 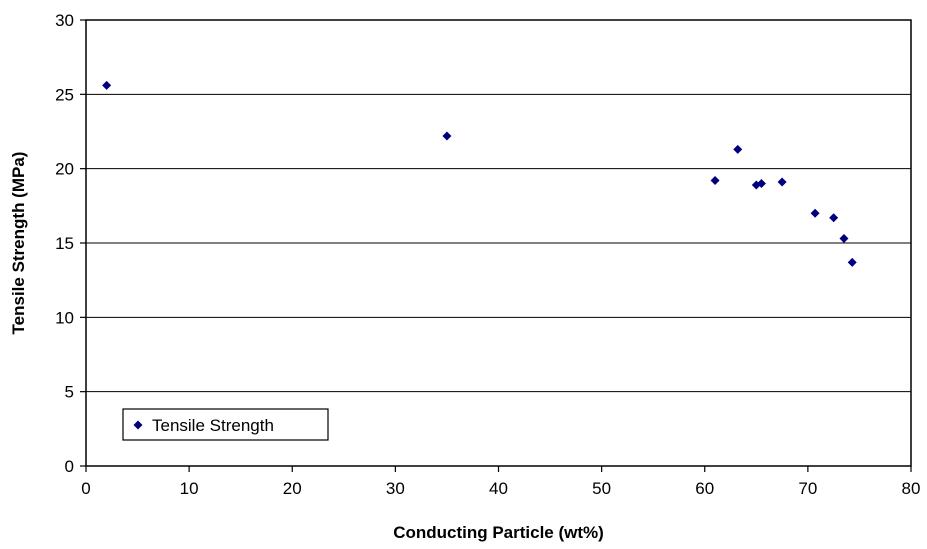 I want to click on y-tick-label: 10, so click(x=64, y=317).